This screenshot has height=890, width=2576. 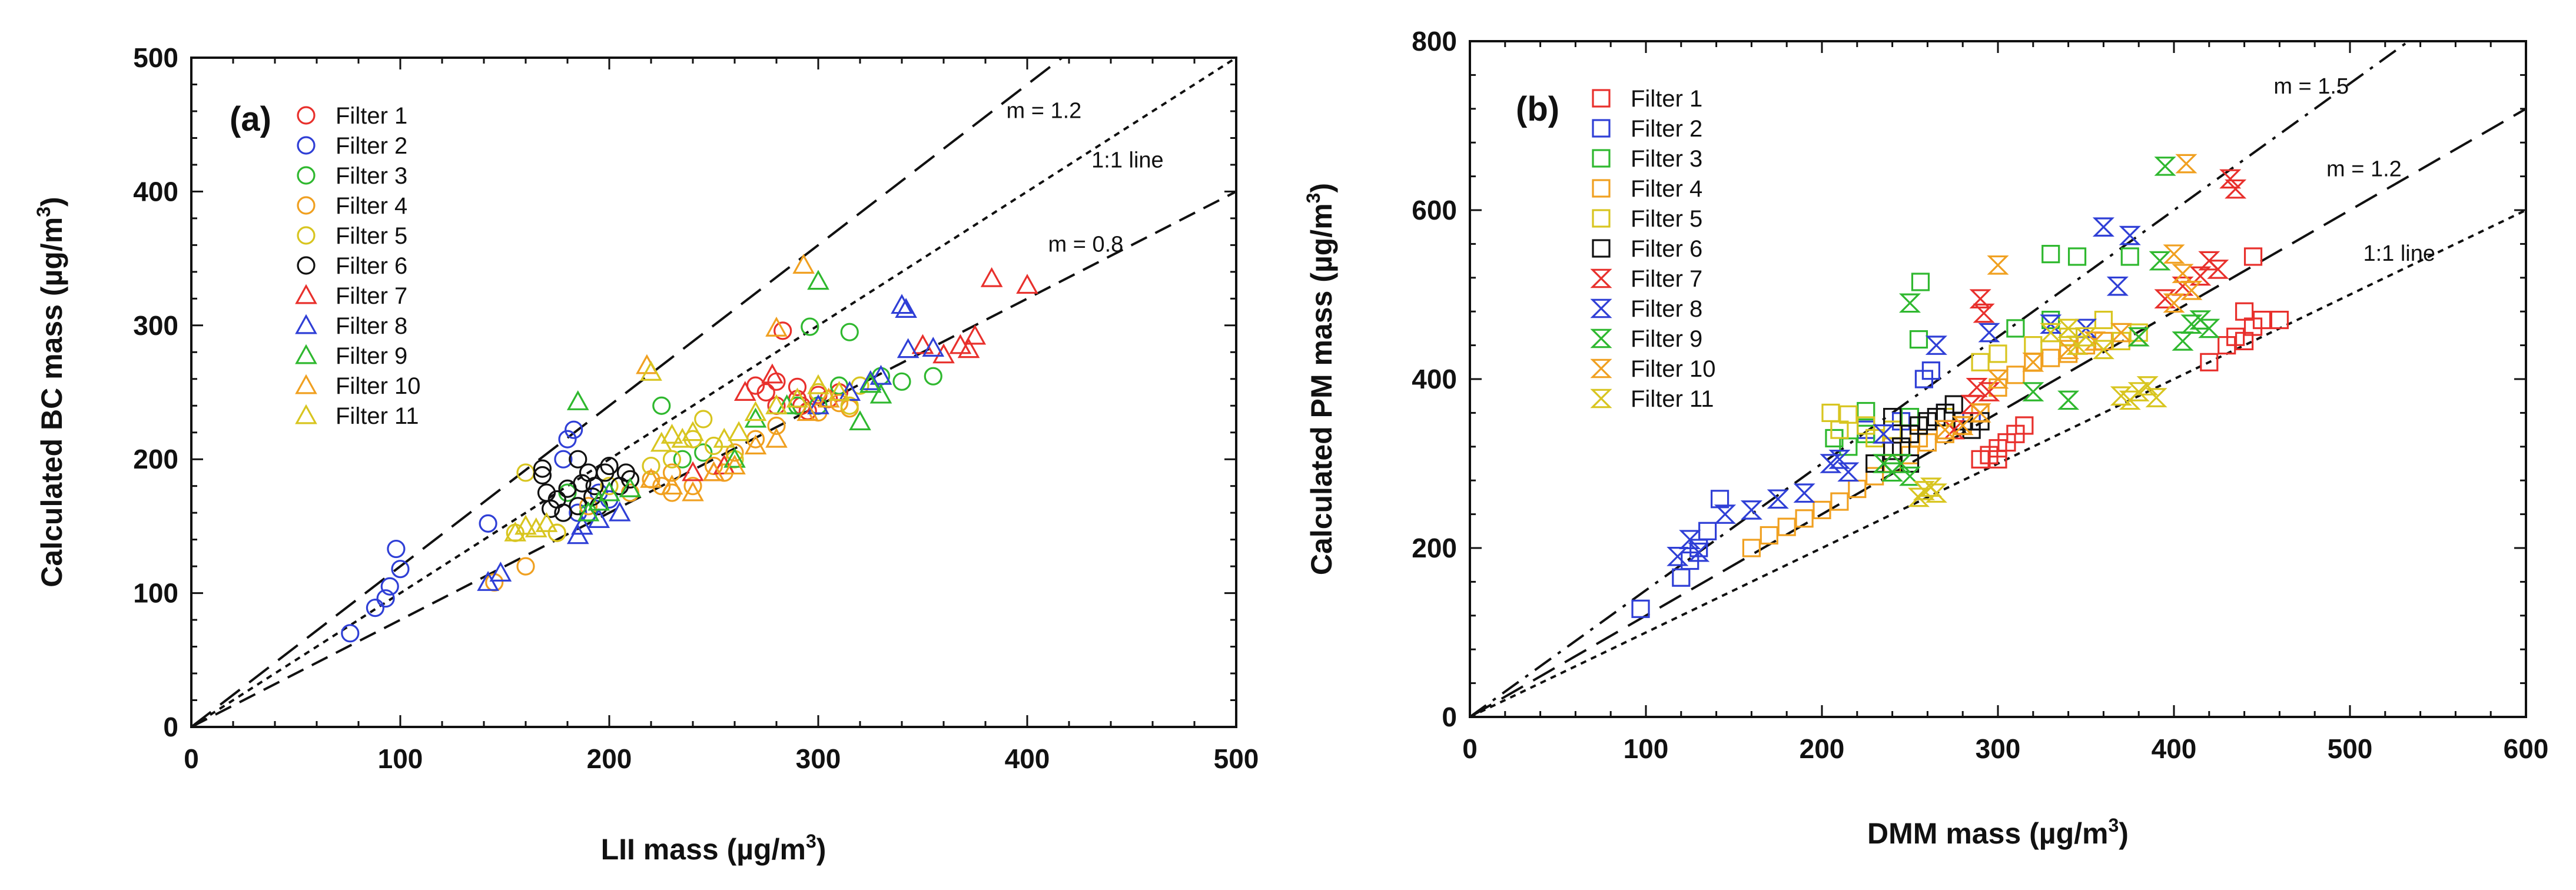 What do you see at coordinates (1667, 129) in the screenshot?
I see `legend-label: Filter 2` at bounding box center [1667, 129].